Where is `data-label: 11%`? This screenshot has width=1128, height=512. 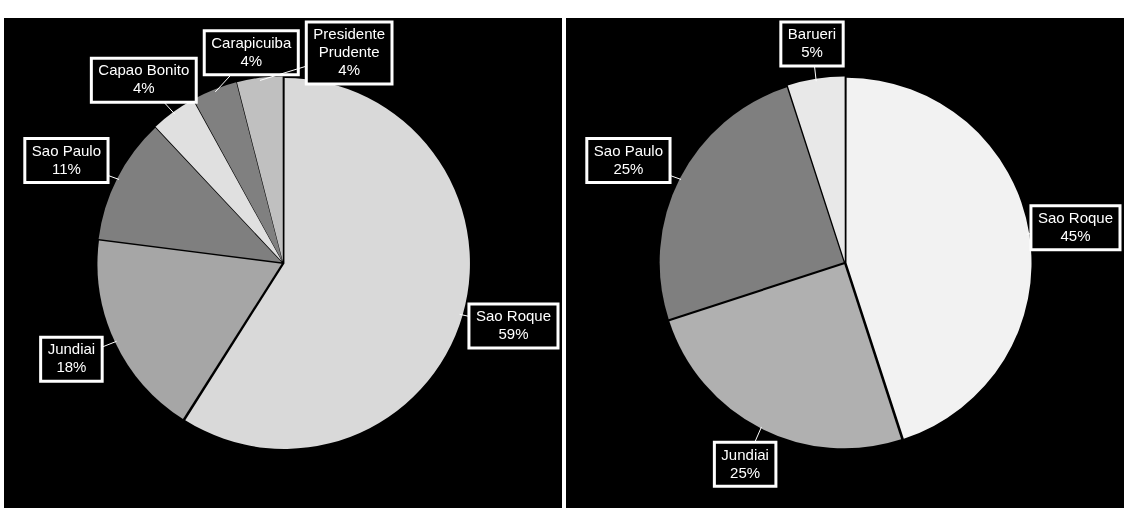
data-label: 11% is located at coordinates (66, 168).